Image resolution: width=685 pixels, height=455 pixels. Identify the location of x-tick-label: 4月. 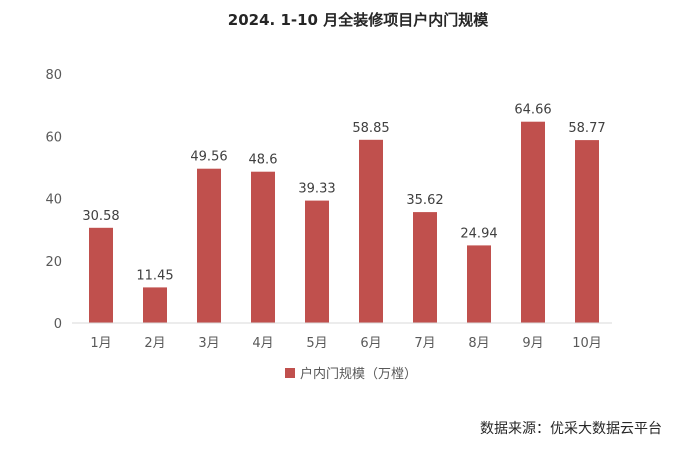
(262, 343).